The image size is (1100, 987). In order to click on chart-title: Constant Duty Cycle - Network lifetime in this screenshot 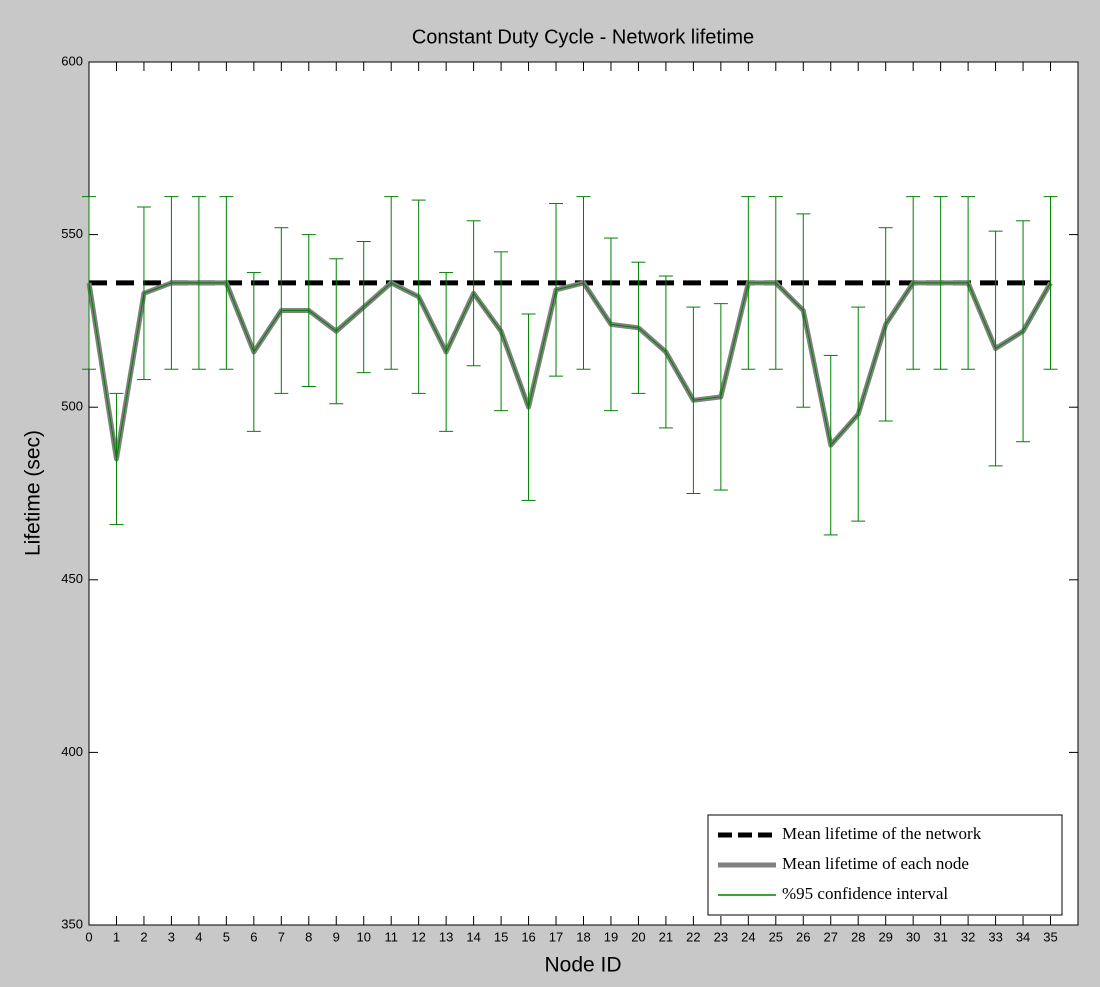, I will do `click(583, 37)`.